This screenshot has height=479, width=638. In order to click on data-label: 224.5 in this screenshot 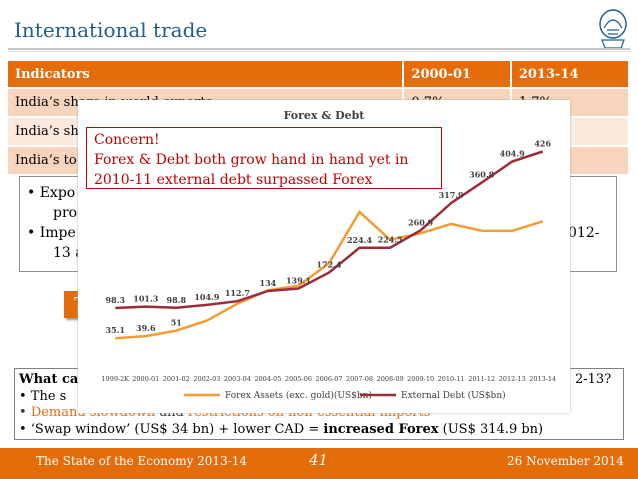, I will do `click(390, 240)`.